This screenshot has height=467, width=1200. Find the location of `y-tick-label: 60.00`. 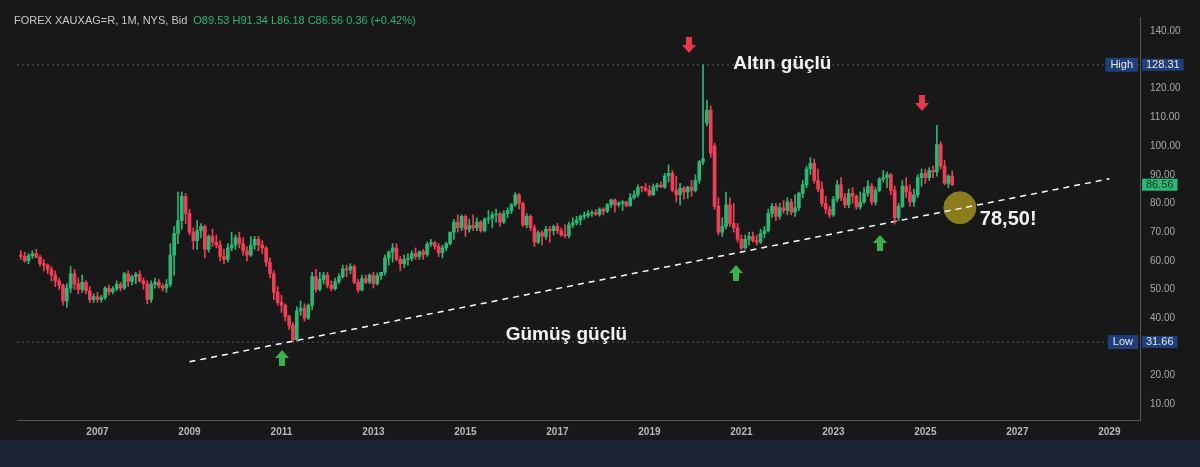

y-tick-label: 60.00 is located at coordinates (1163, 260).